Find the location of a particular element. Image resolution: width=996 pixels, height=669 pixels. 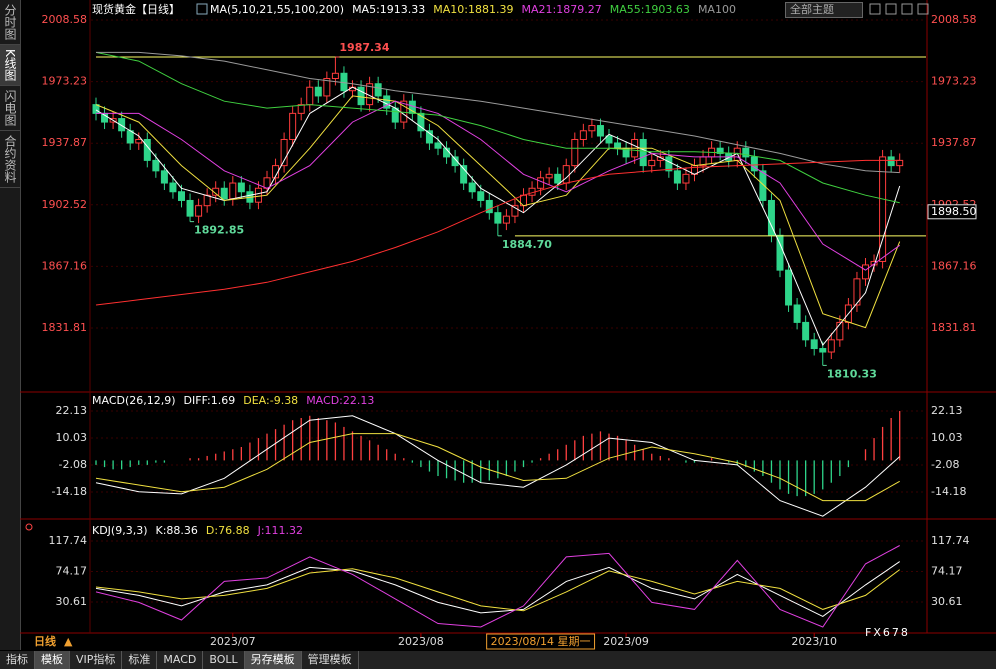

legend-entry: 现货黄金【日线】 is located at coordinates (136, 9).